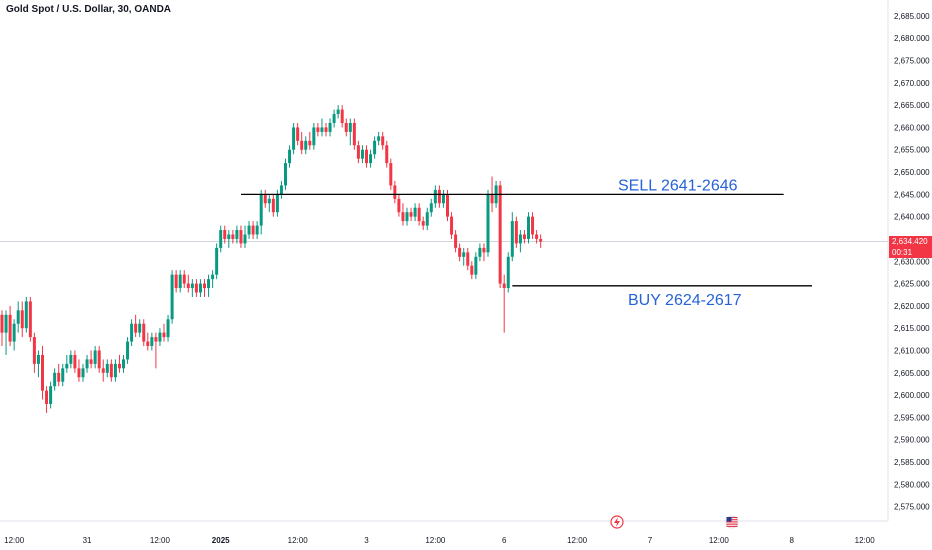  What do you see at coordinates (617, 522) in the screenshot?
I see `lightning-icon` at bounding box center [617, 522].